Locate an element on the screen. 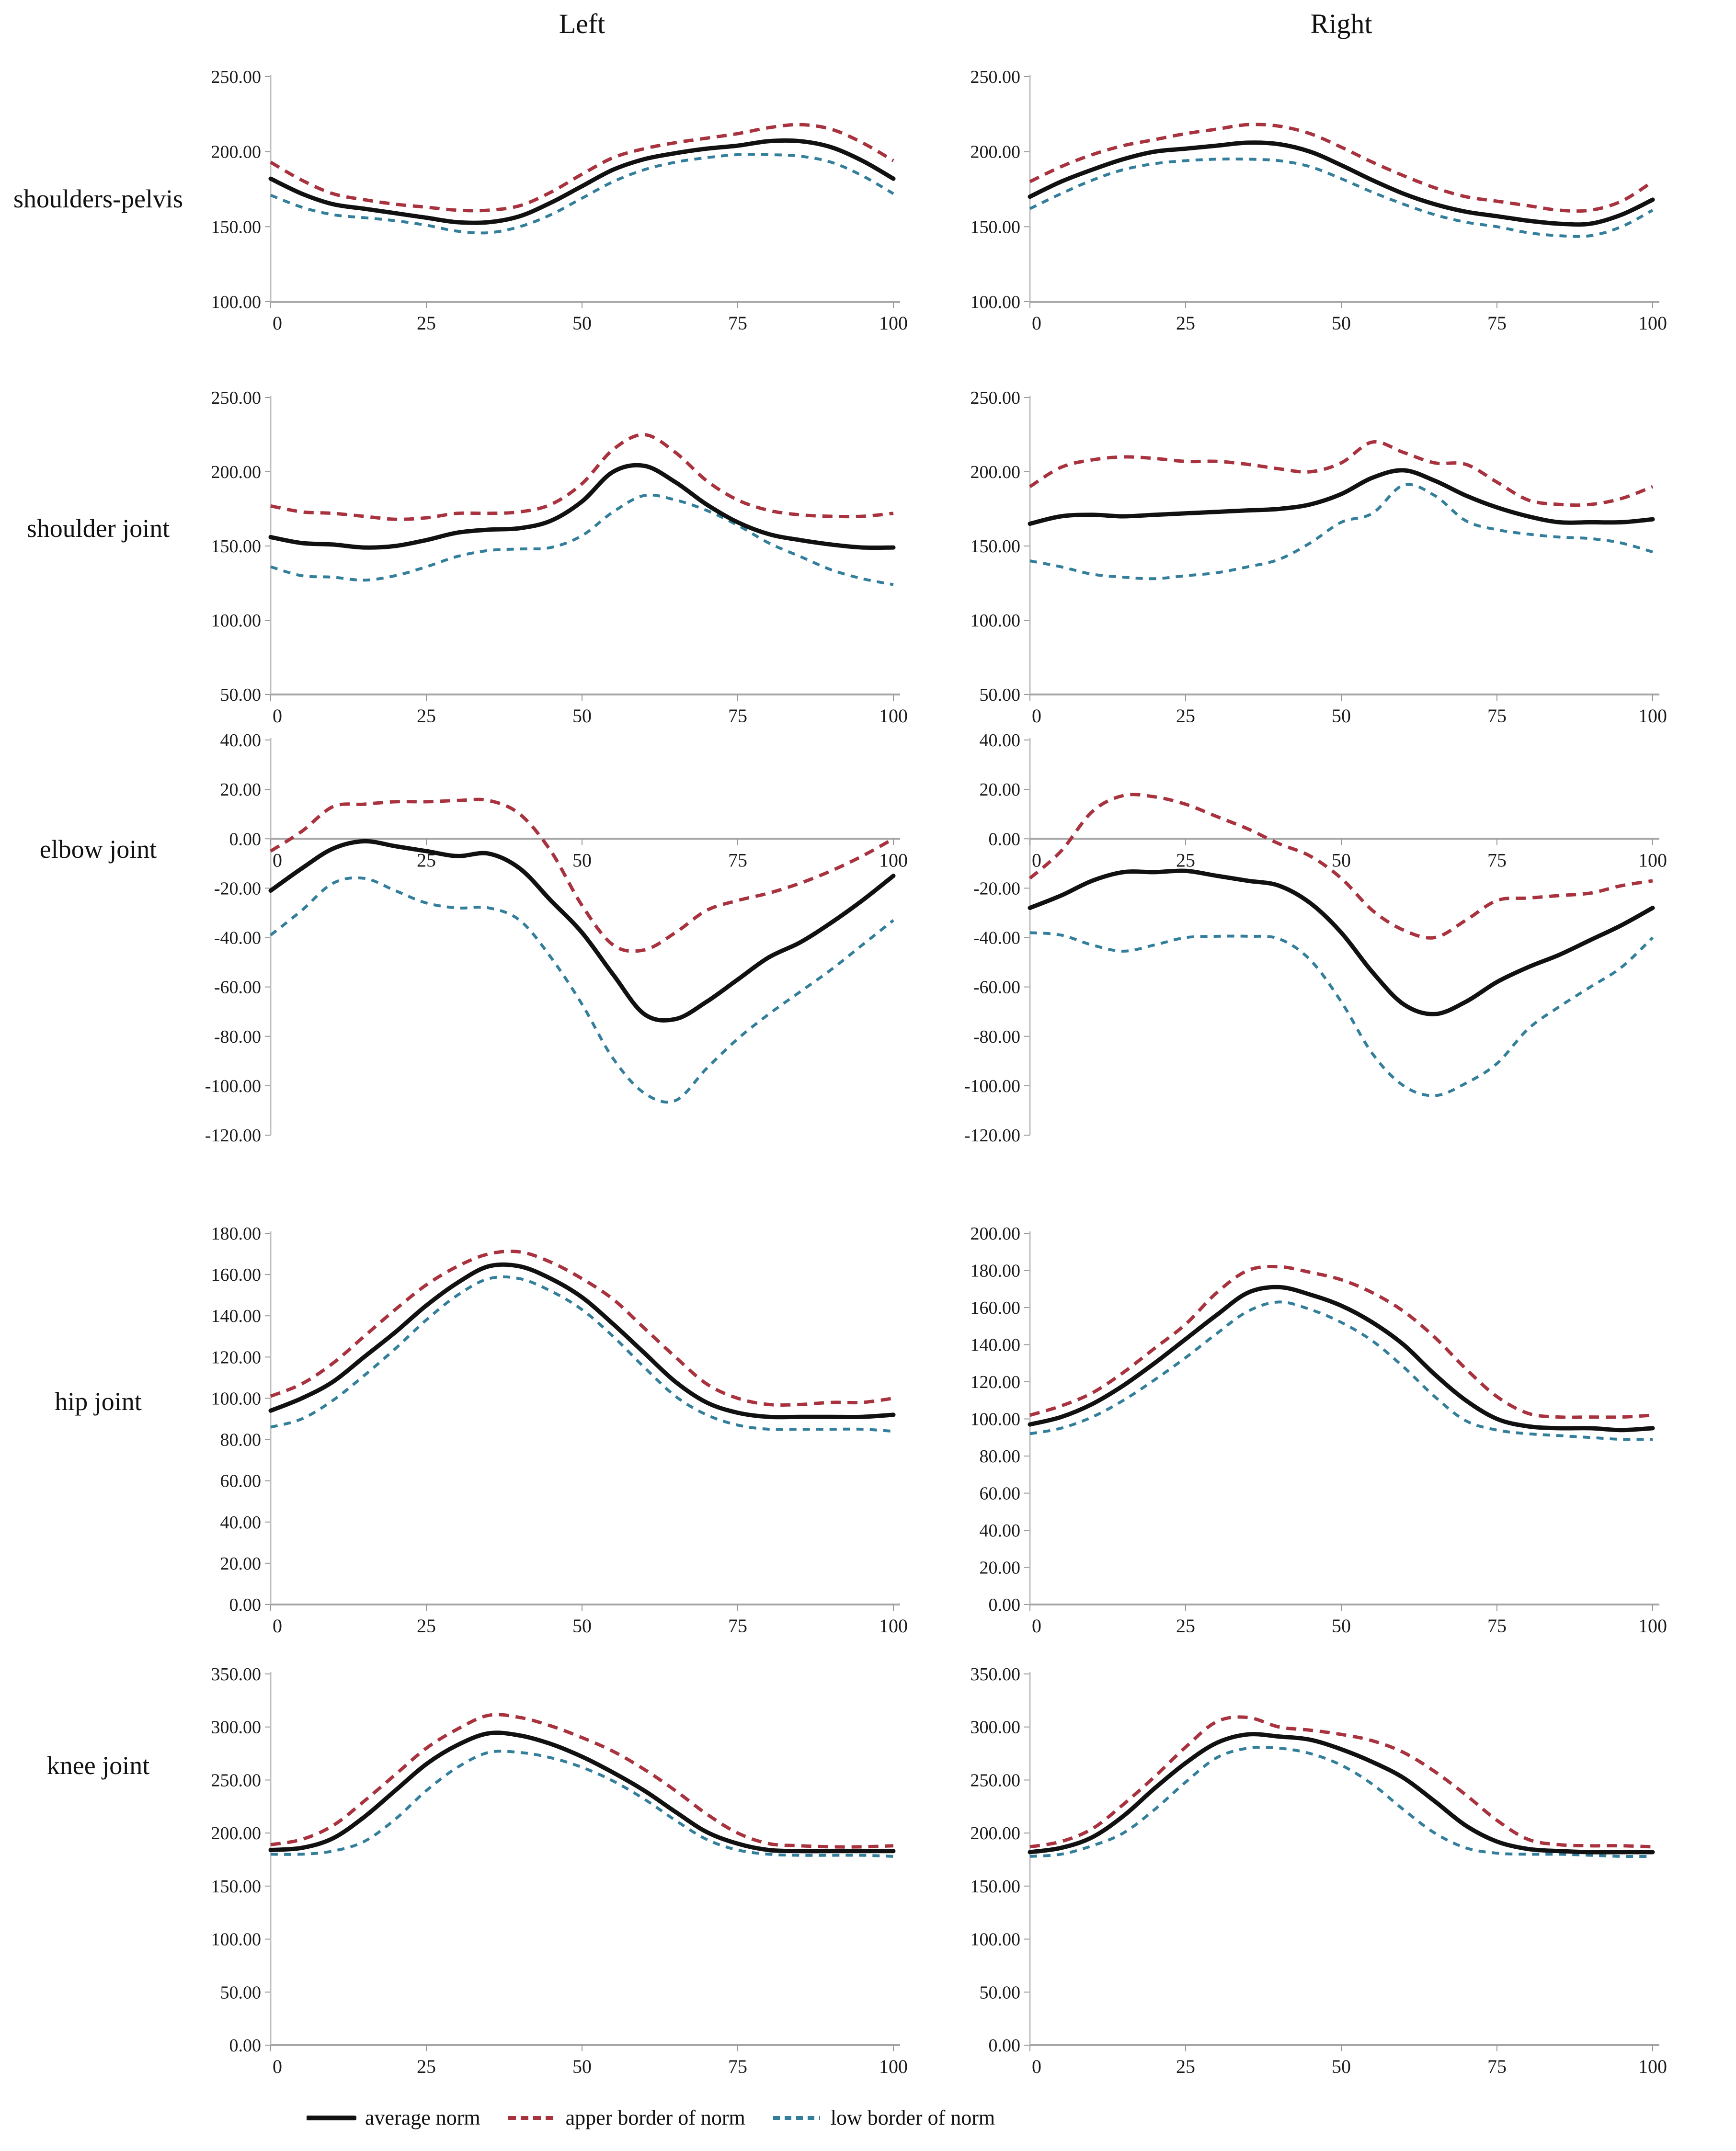 This screenshot has width=1736, height=2151. chart-shoulders-pelvis-right: 100.00 150.00 200.00 250.00 0 25 50 75 100 is located at coordinates (1319, 200).